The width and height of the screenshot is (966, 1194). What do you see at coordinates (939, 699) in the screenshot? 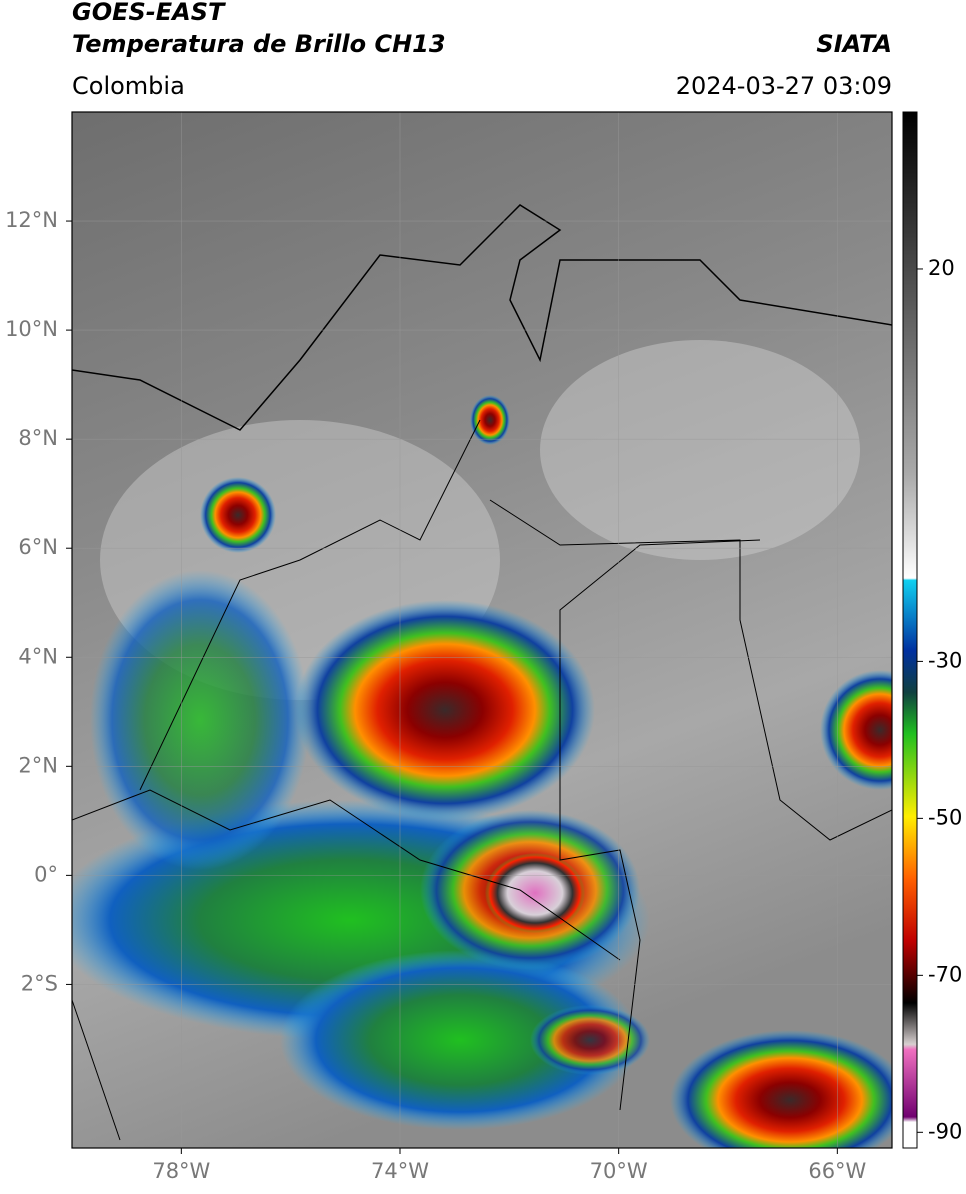
I see `colorbar-ticks: 20 -30 -50 -70 -90` at bounding box center [939, 699].